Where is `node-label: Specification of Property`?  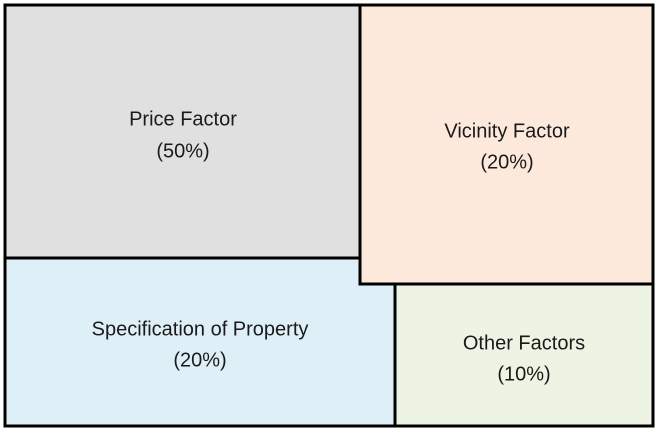
node-label: Specification of Property is located at coordinates (200, 329).